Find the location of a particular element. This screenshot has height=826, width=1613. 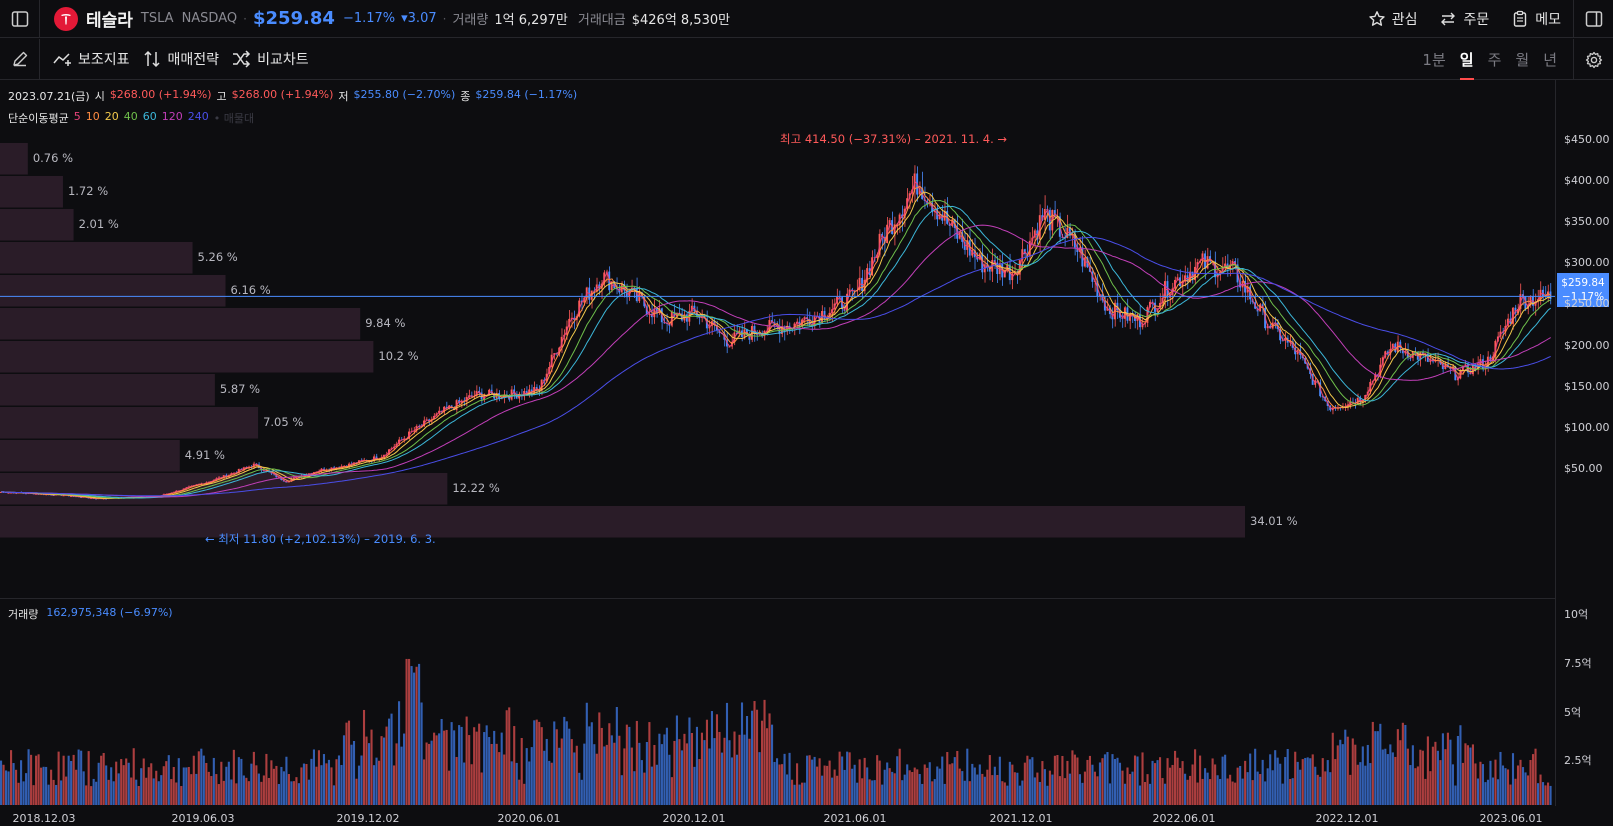

close-value: $259.84 (−1.17%) is located at coordinates (526, 94).